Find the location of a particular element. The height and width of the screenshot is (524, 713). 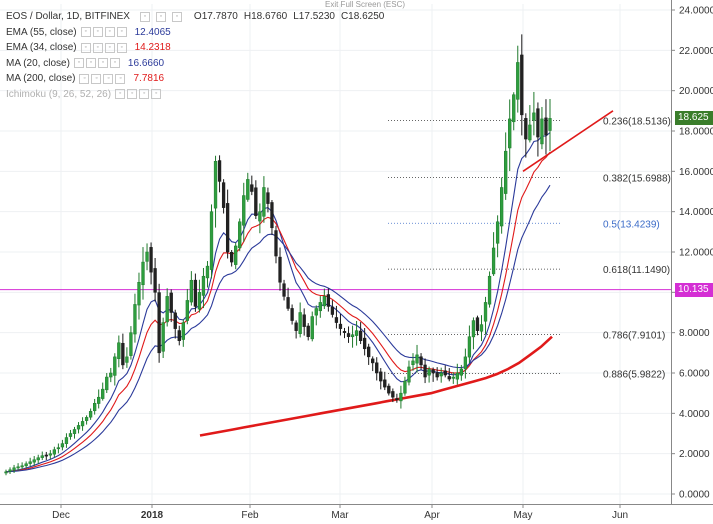

indicator-label: EMA (55, close) is located at coordinates (41, 32).